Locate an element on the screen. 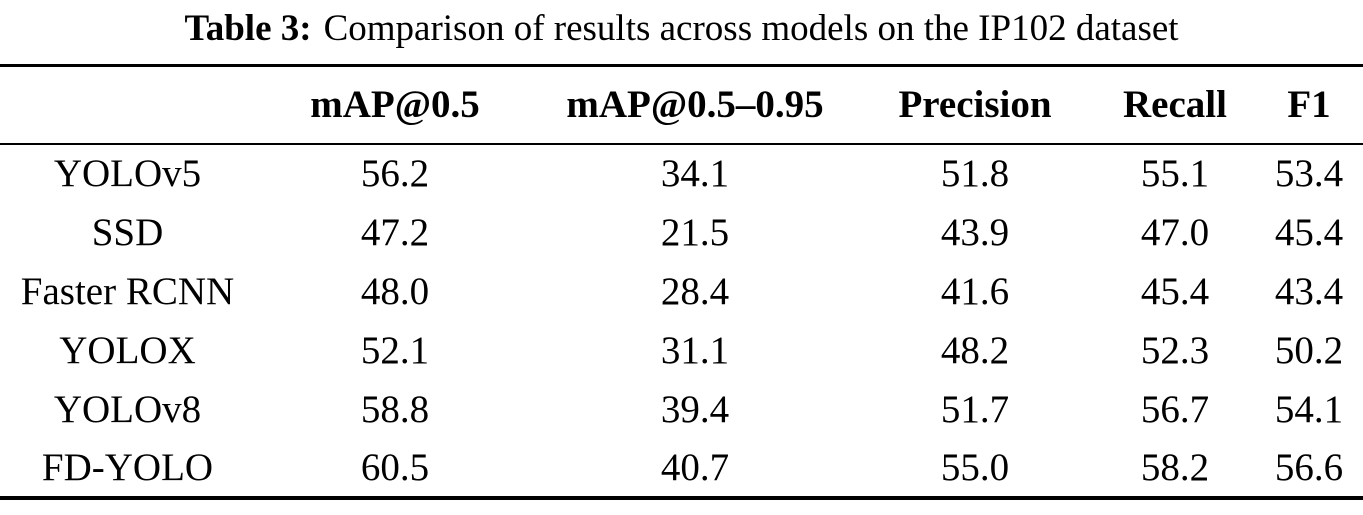 This screenshot has width=1363, height=515. cell-precision: 43.9 is located at coordinates (975, 232).